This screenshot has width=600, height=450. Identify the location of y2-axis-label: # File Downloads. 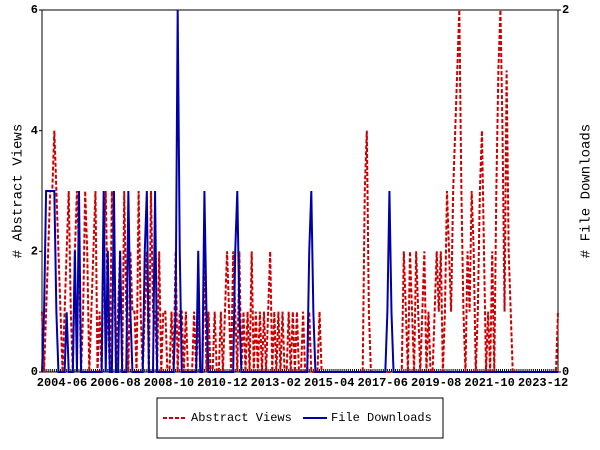
(587, 191).